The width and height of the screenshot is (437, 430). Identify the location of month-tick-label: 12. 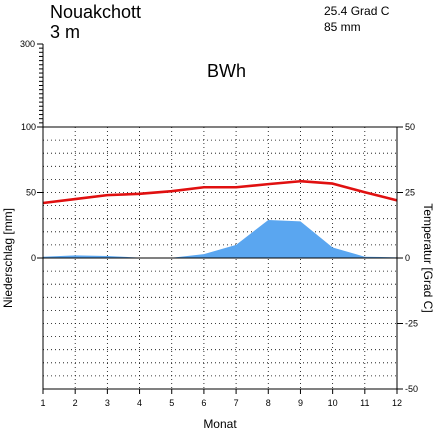
(397, 403).